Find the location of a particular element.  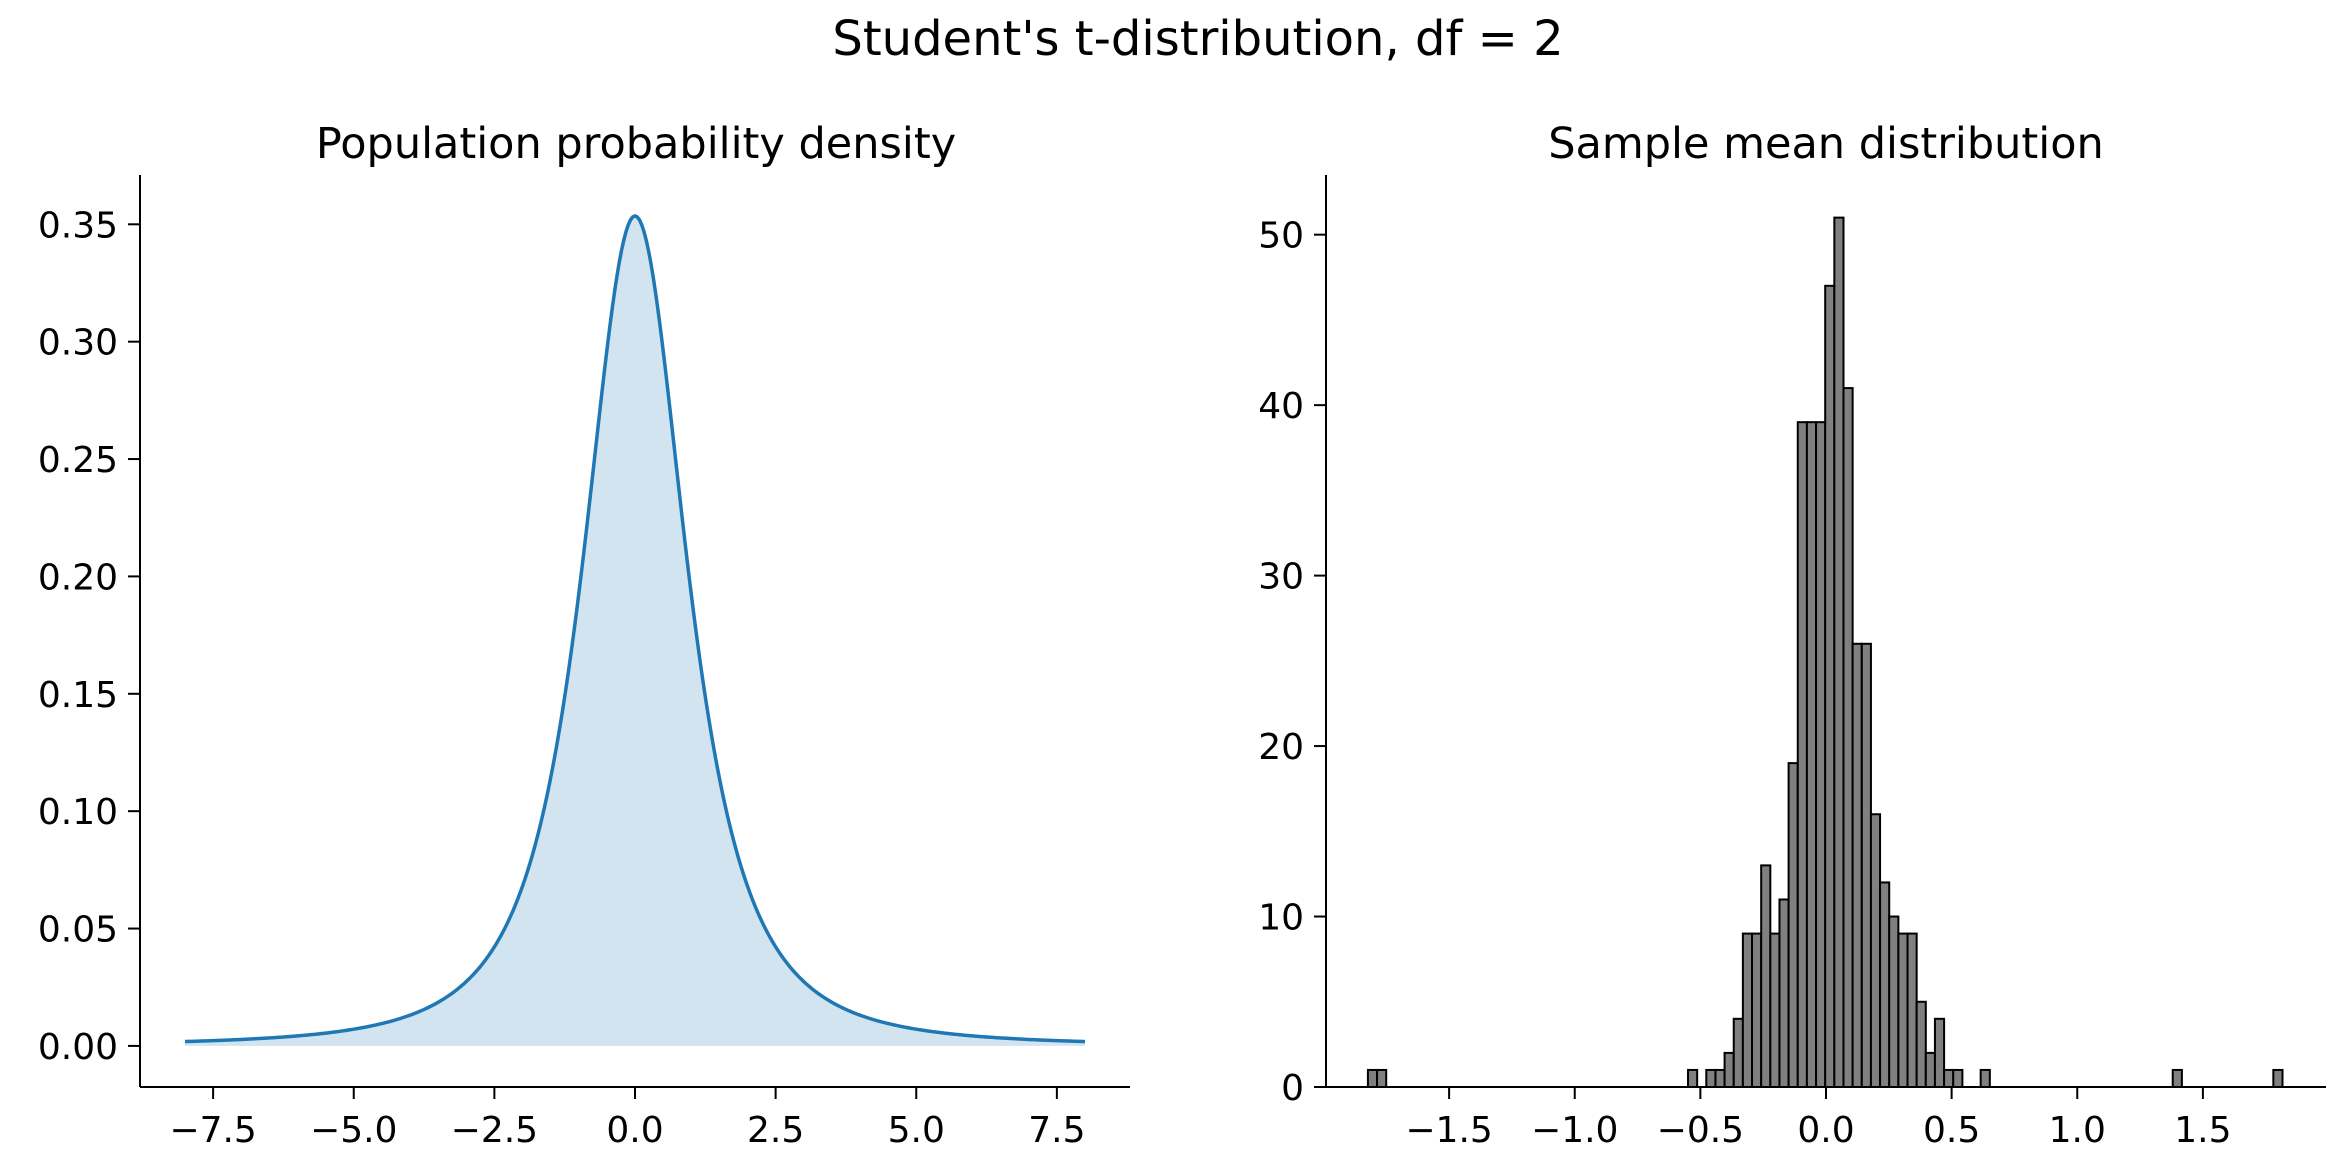

x-tick-label: 1.0 is located at coordinates (2077, 1130).